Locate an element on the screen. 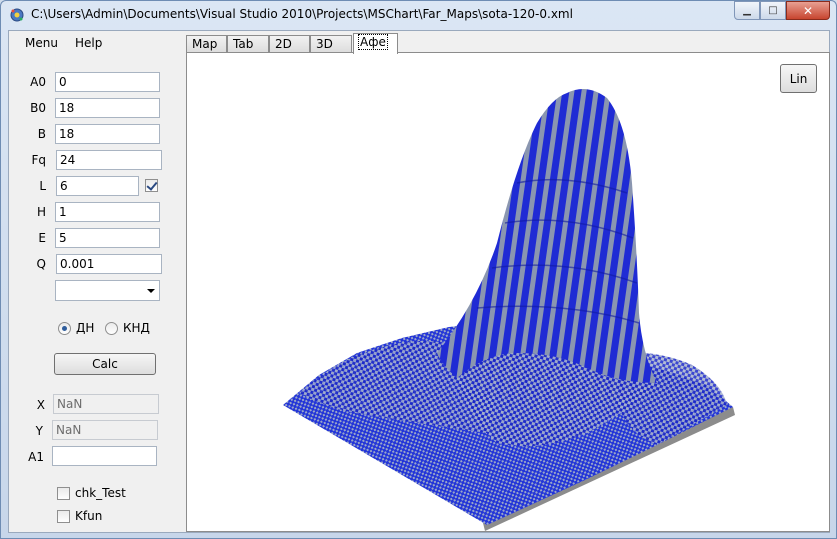 The image size is (837, 539). param-input-l: 6 is located at coordinates (97, 186).